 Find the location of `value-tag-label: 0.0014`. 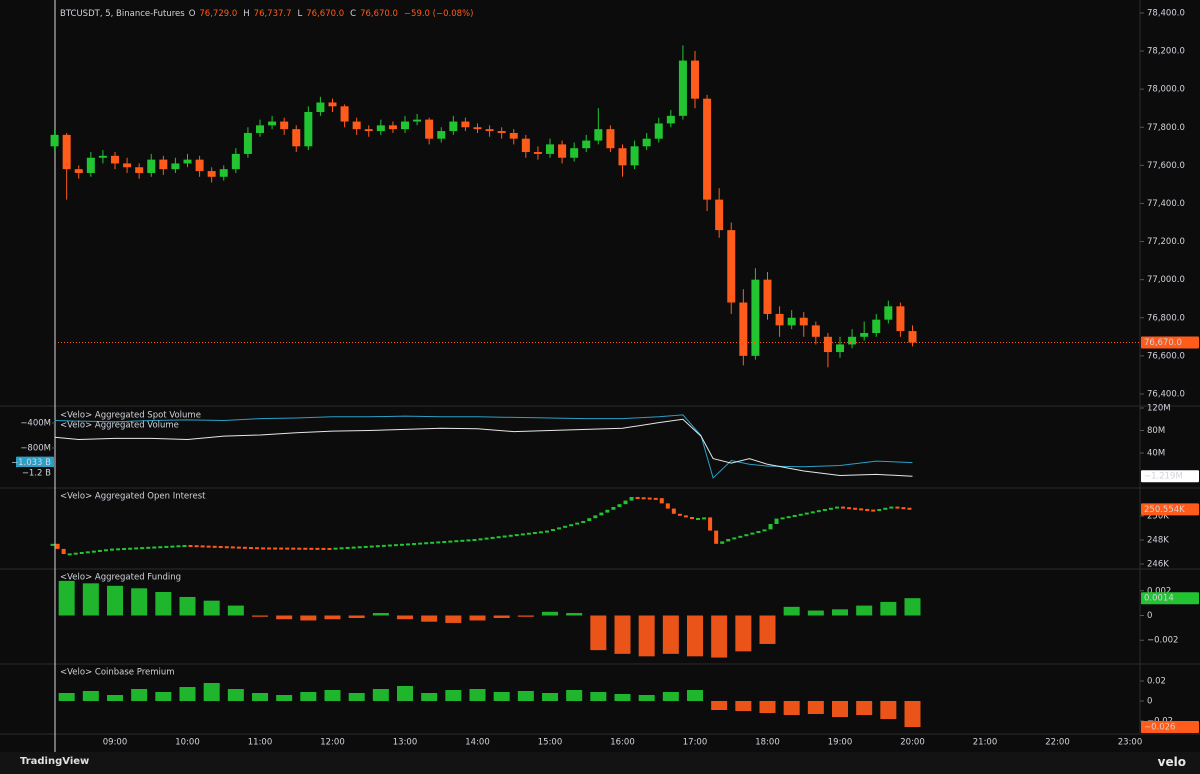

value-tag-label: 0.0014 is located at coordinates (1159, 599).